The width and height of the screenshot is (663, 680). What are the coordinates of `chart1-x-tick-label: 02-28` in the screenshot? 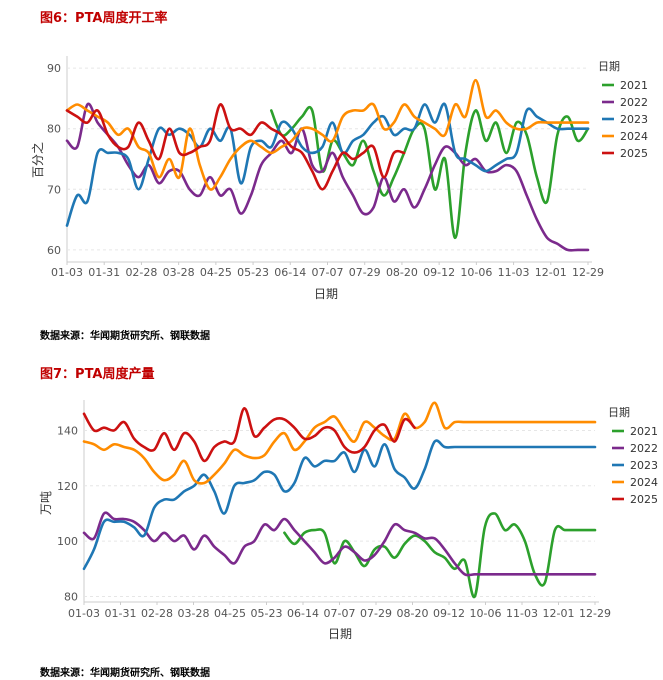 It's located at (141, 272).